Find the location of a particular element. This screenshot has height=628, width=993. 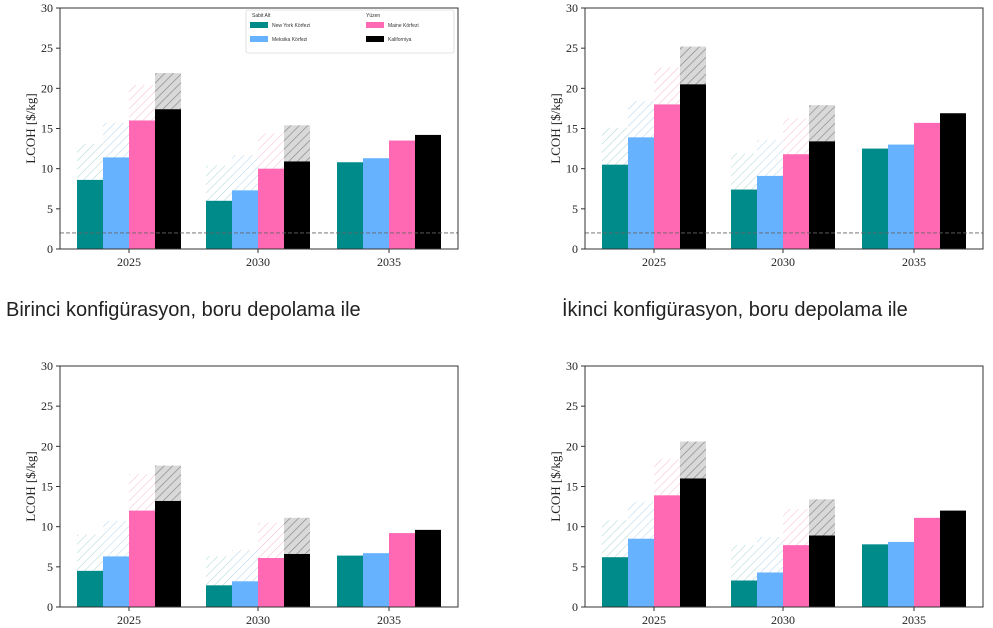

legend-label-new-york: New York Körfezi is located at coordinates (291, 26).